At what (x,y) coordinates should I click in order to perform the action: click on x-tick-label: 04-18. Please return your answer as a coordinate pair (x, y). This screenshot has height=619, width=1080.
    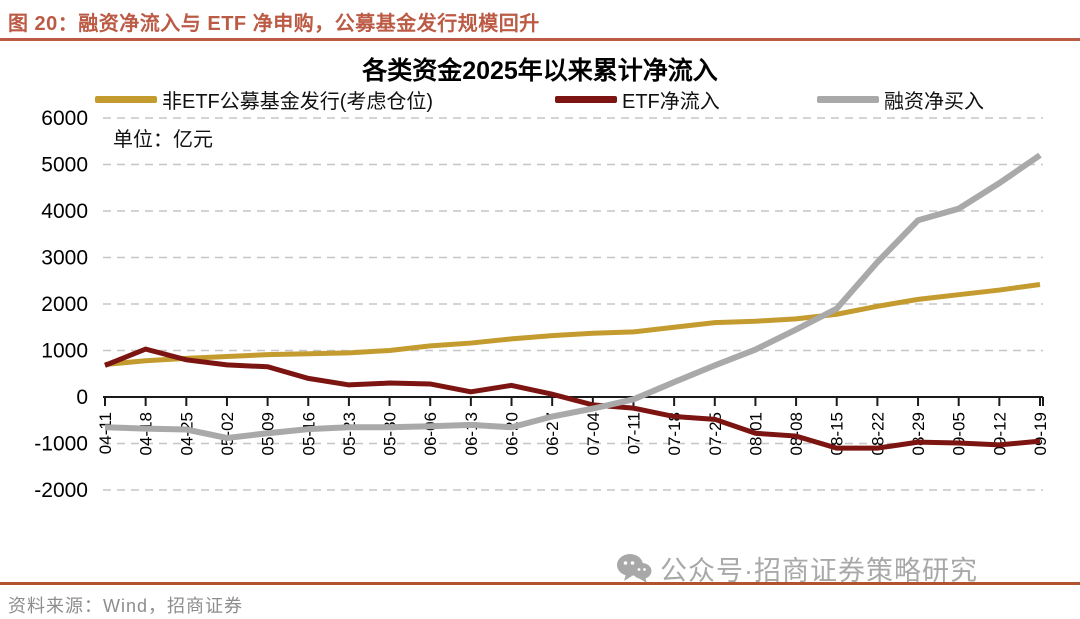
    Looking at the image, I should click on (146, 433).